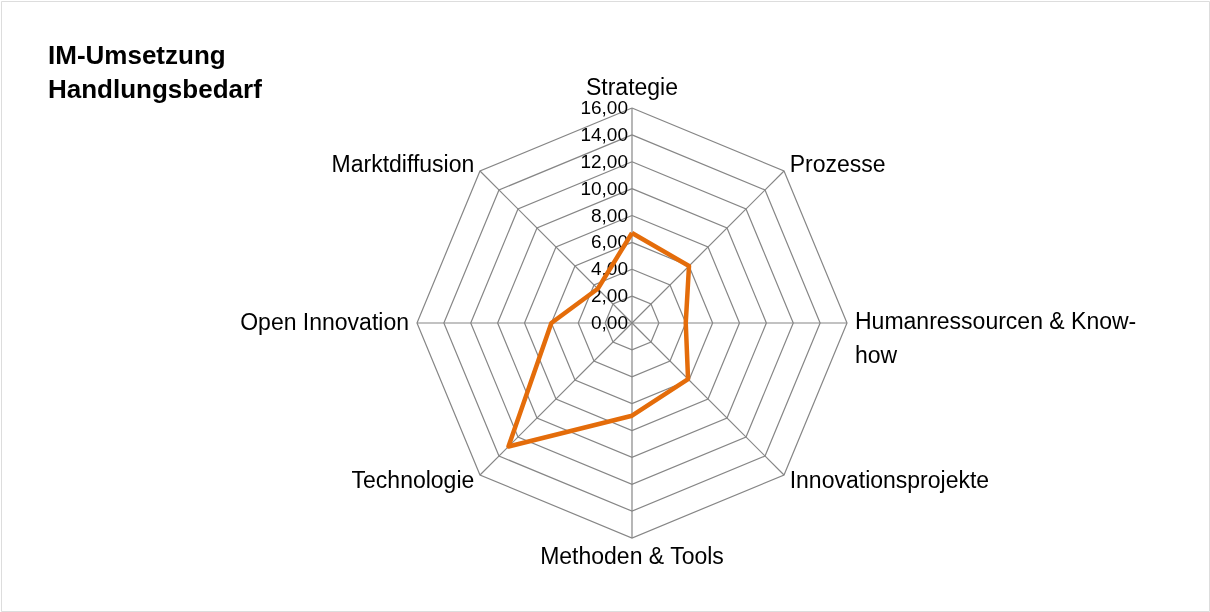  What do you see at coordinates (403, 164) in the screenshot?
I see `spoke-label: Marktdiffusion` at bounding box center [403, 164].